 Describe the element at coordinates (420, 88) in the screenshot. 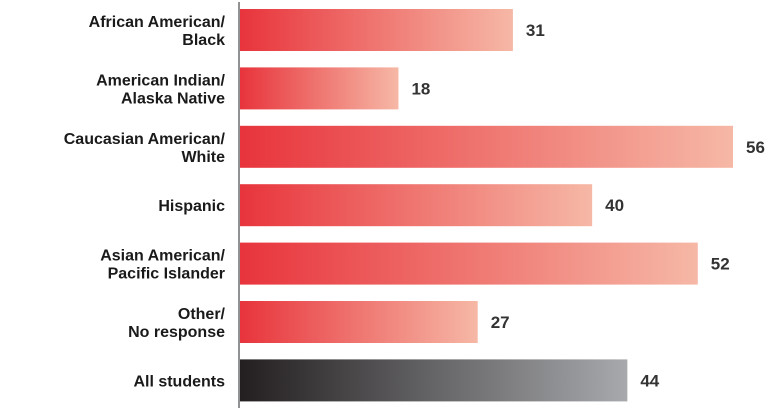

I see `bar-value-label: 18` at that location.